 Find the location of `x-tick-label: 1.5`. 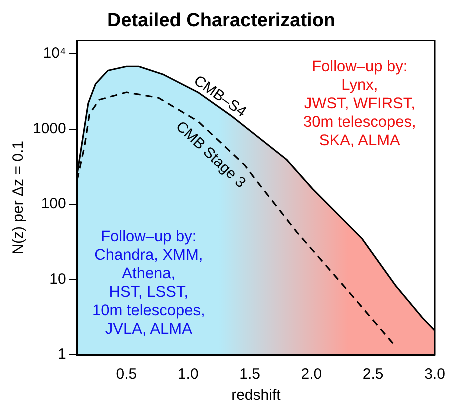

x-tick-label: 1.5 is located at coordinates (250, 375).